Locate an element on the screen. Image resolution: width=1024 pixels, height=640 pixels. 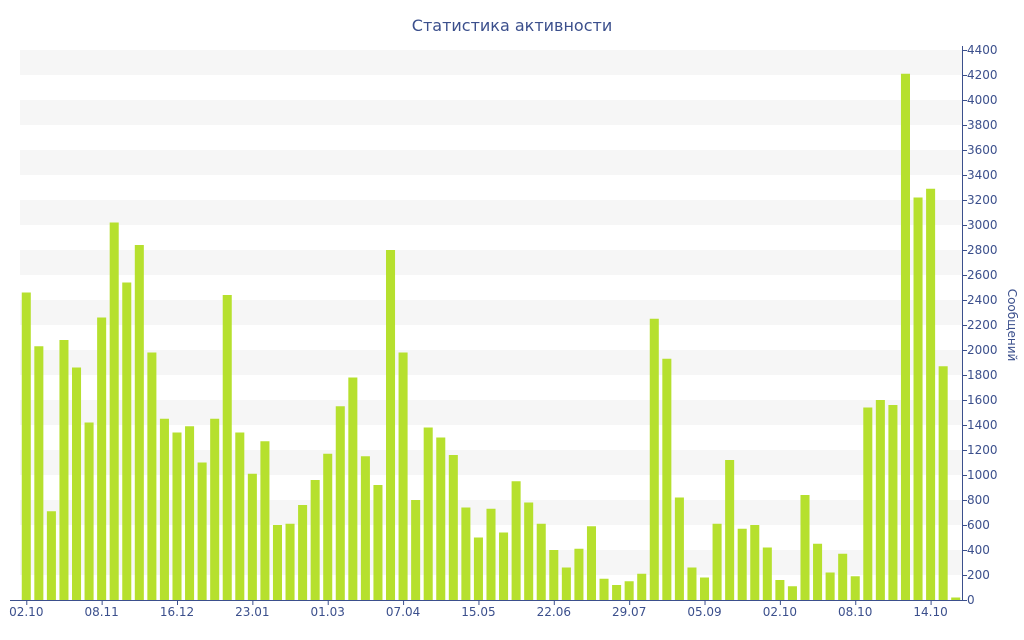
y-tick-label: 1600 is located at coordinates (982, 400).